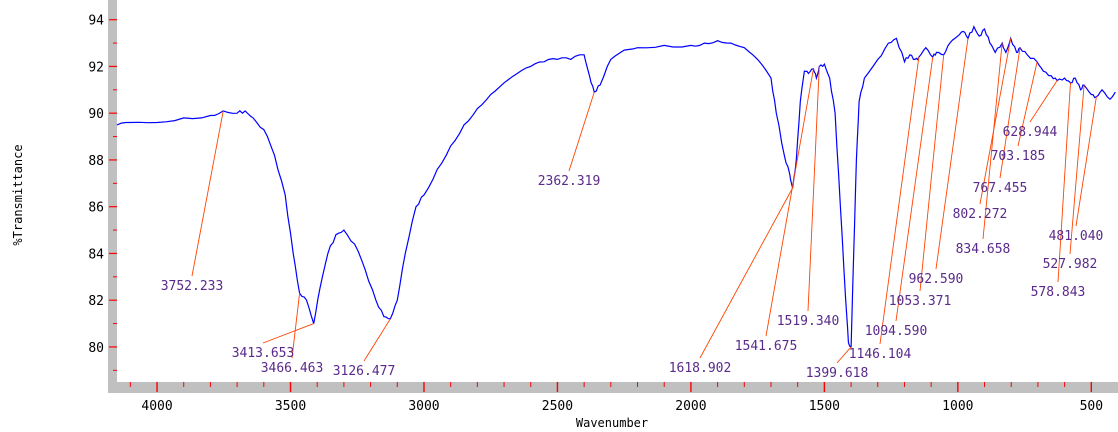 Image resolution: width=1118 pixels, height=432 pixels. Describe the element at coordinates (557, 406) in the screenshot. I see `x-tick-label: 2500` at that location.